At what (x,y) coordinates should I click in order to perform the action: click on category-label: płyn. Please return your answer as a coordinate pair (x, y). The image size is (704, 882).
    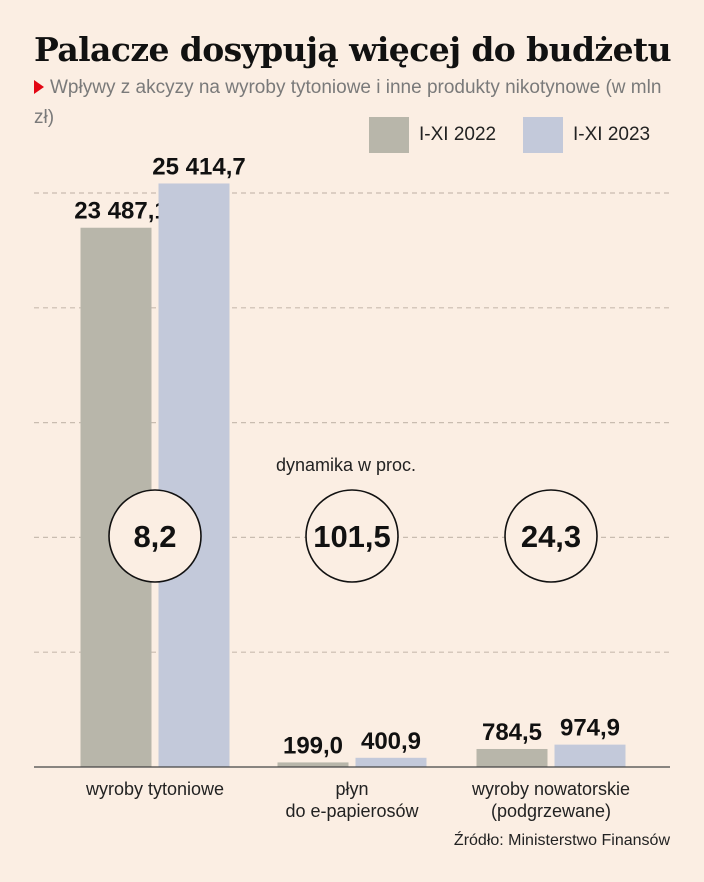
    Looking at the image, I should click on (351, 789).